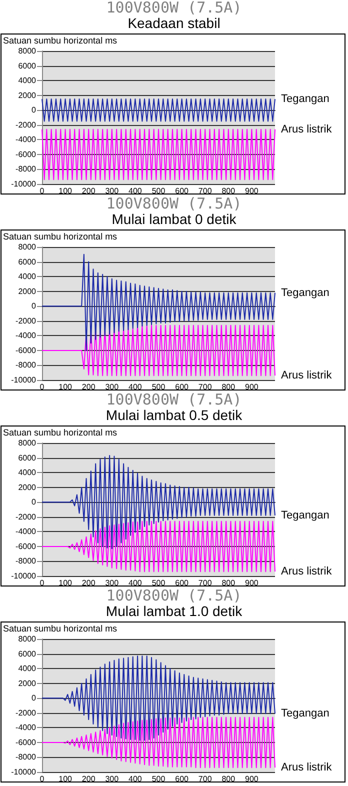  What do you see at coordinates (175, 219) in the screenshot?
I see `chart-subtitle: Mulai lambat 0 detik` at bounding box center [175, 219].